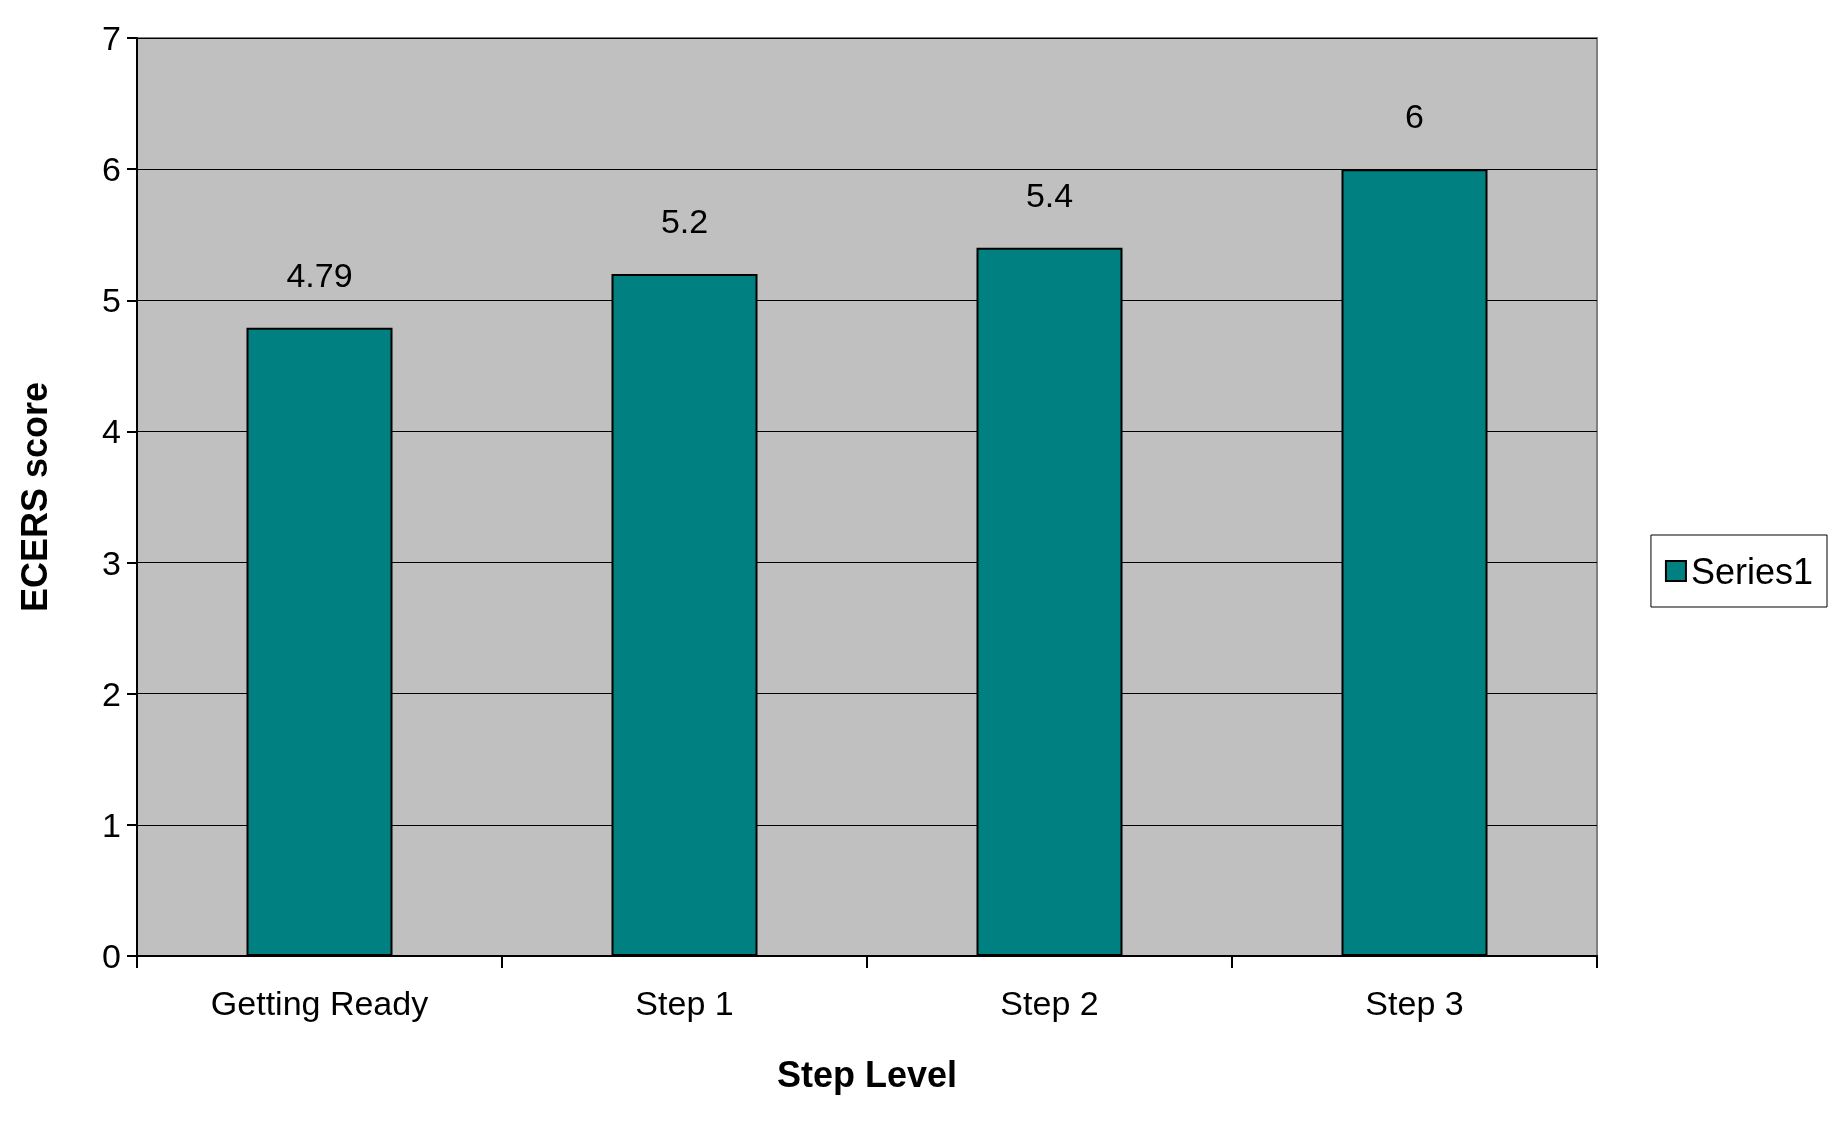  What do you see at coordinates (111, 431) in the screenshot?
I see `y-tick-label: 4` at bounding box center [111, 431].